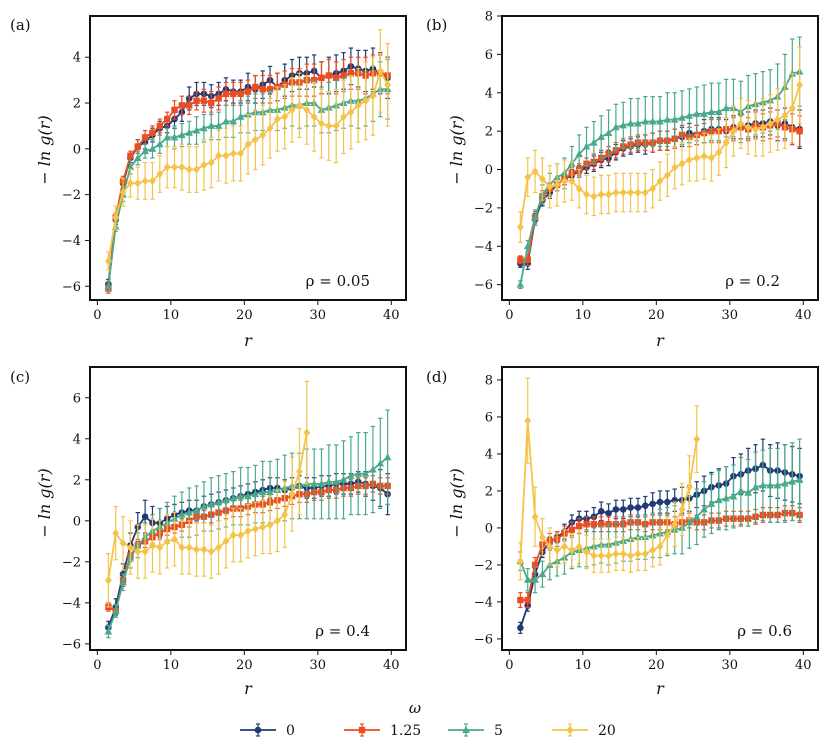  What do you see at coordinates (382, 731) in the screenshot?
I see `legend-item-omega-1-25: 1.25` at bounding box center [382, 731].